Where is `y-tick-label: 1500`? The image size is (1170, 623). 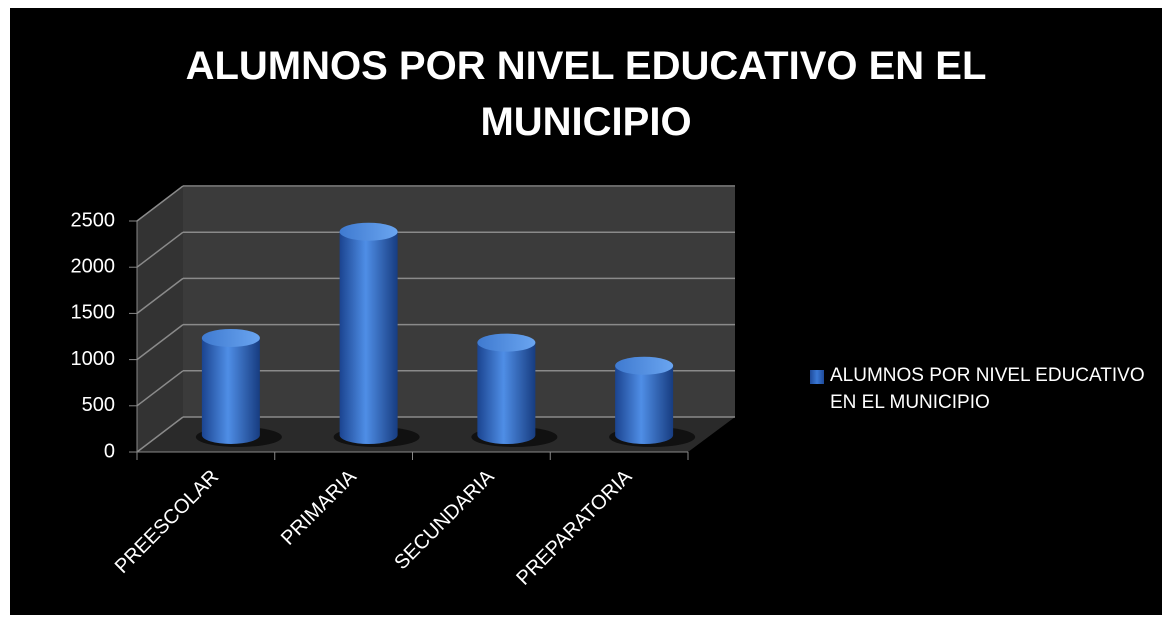 y-tick-label: 1500 is located at coordinates (93, 313).